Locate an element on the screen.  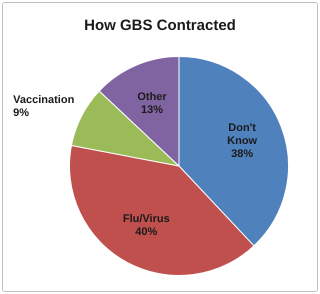
data-label: 38% is located at coordinates (242, 154).